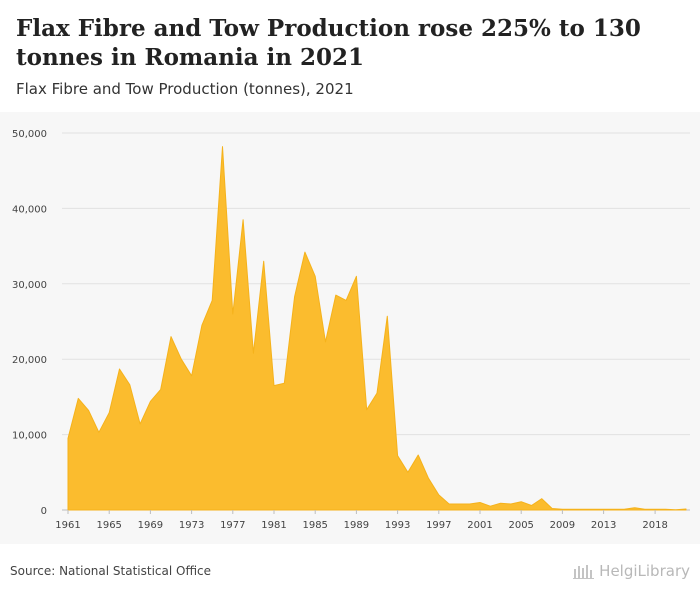 The height and width of the screenshot is (596, 700). What do you see at coordinates (584, 572) in the screenshot?
I see `library-icon` at bounding box center [584, 572].